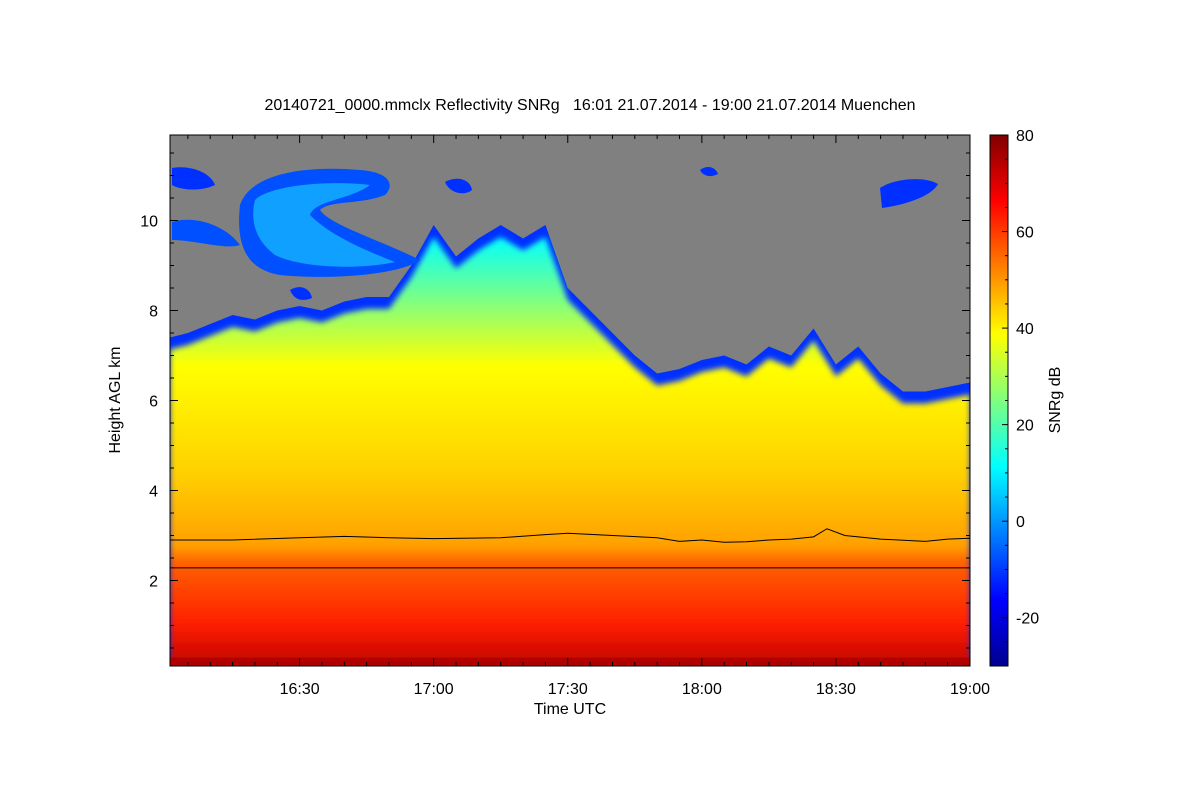 The height and width of the screenshot is (800, 1200). What do you see at coordinates (1055, 400) in the screenshot?
I see `colorbar-label: SNRg dB` at bounding box center [1055, 400].